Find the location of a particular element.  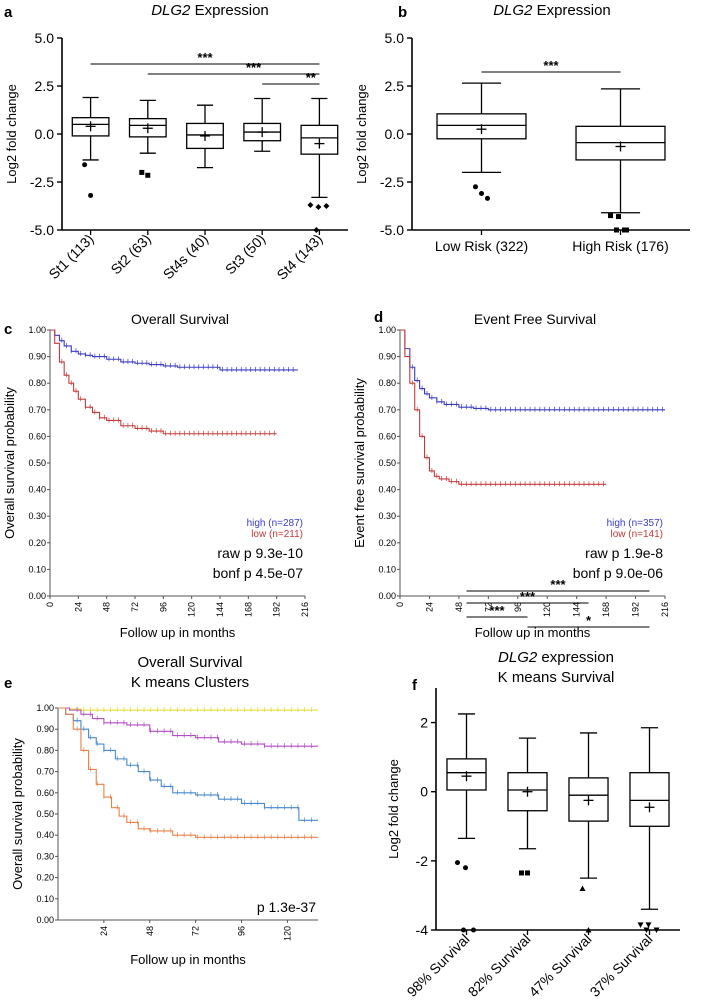

x-tick-label: 216 is located at coordinates (305, 609).